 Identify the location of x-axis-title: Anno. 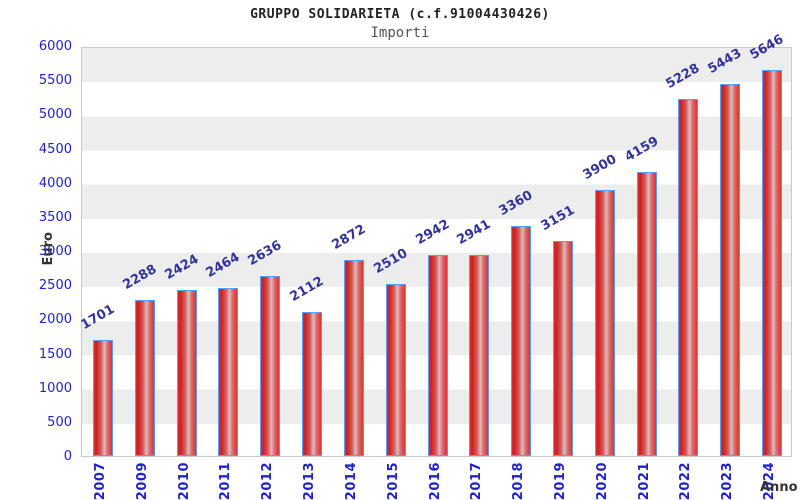
(779, 487).